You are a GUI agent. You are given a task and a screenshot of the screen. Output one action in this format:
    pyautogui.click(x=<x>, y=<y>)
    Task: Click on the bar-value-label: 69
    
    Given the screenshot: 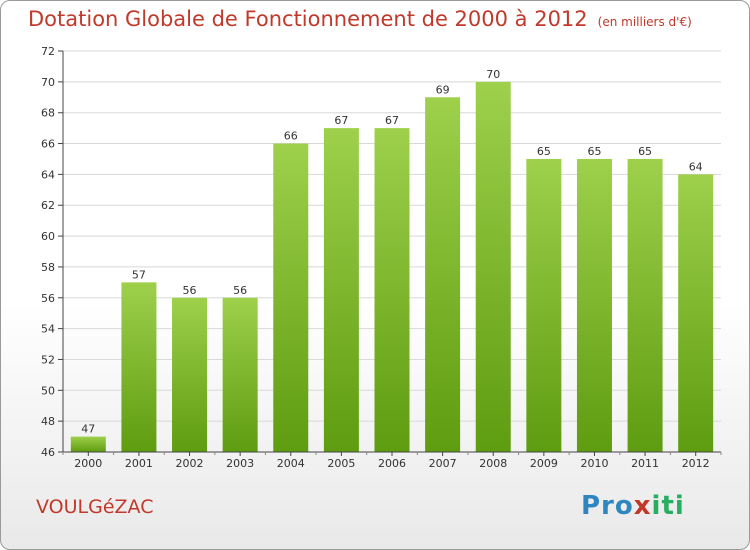 What is the action you would take?
    pyautogui.click(x=443, y=89)
    